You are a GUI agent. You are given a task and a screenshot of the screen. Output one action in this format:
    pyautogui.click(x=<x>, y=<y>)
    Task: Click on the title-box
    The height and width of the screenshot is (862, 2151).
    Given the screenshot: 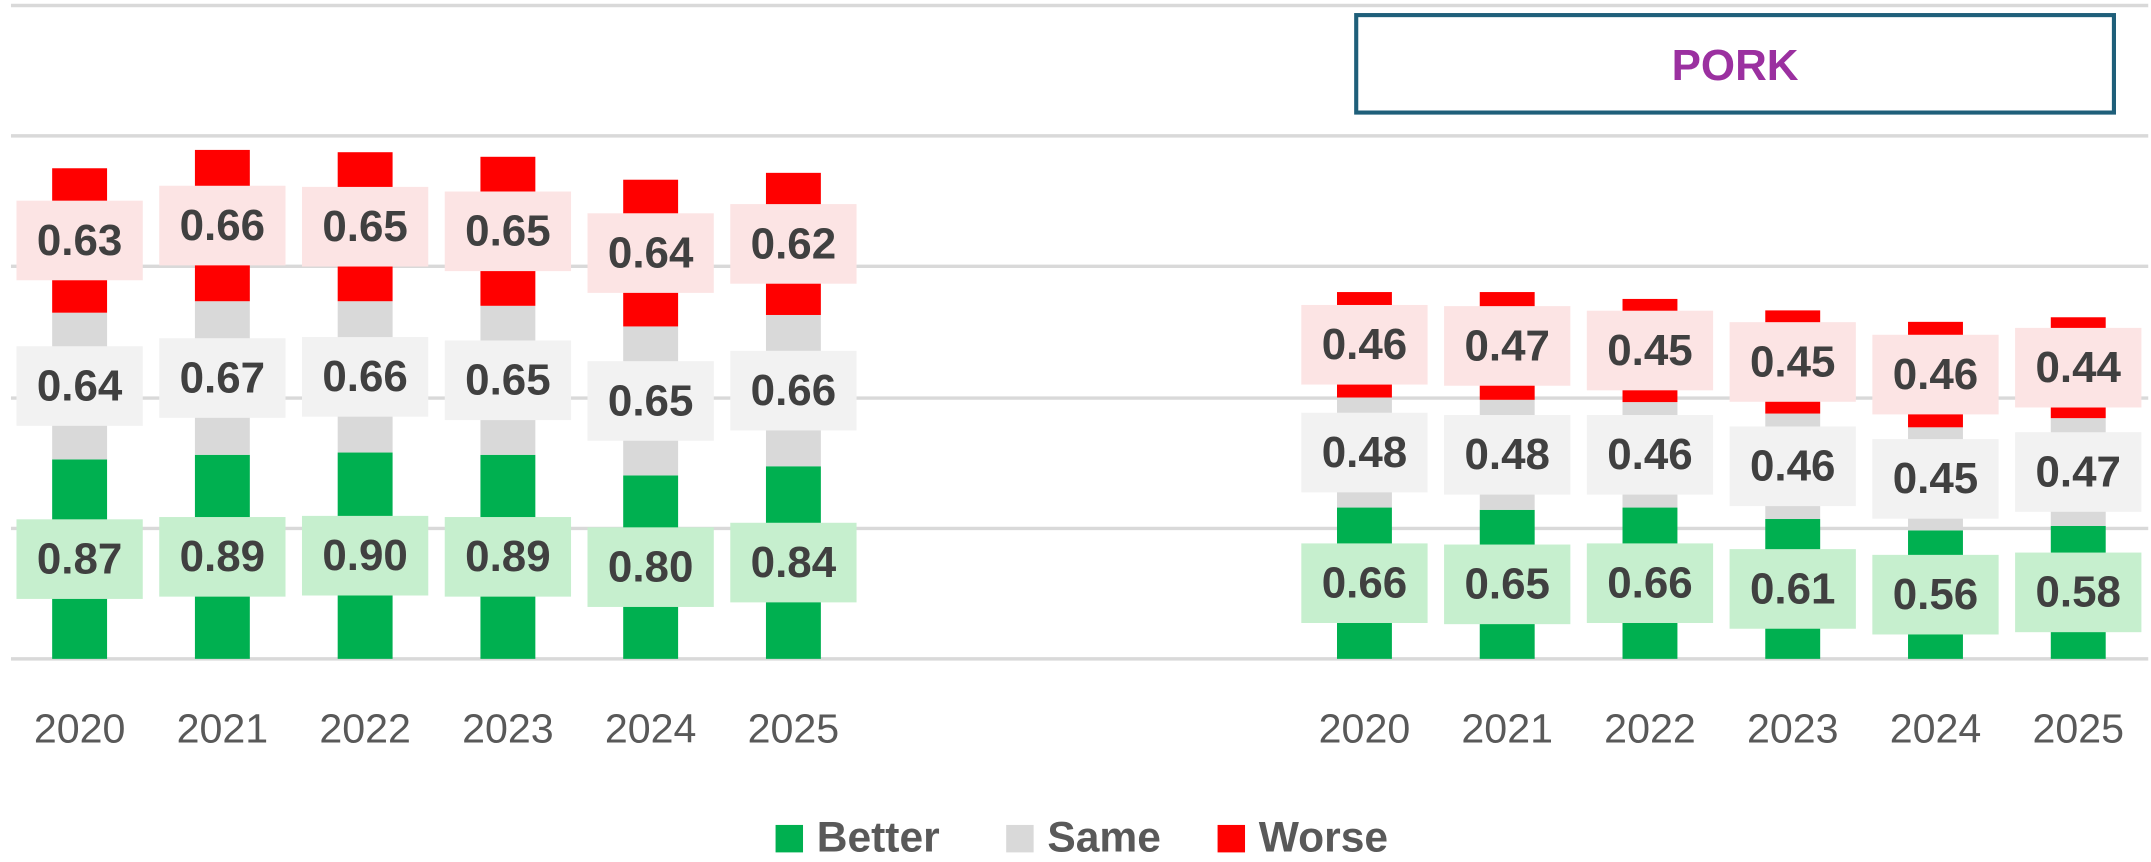 What is the action you would take?
    pyautogui.click(x=1735, y=64)
    